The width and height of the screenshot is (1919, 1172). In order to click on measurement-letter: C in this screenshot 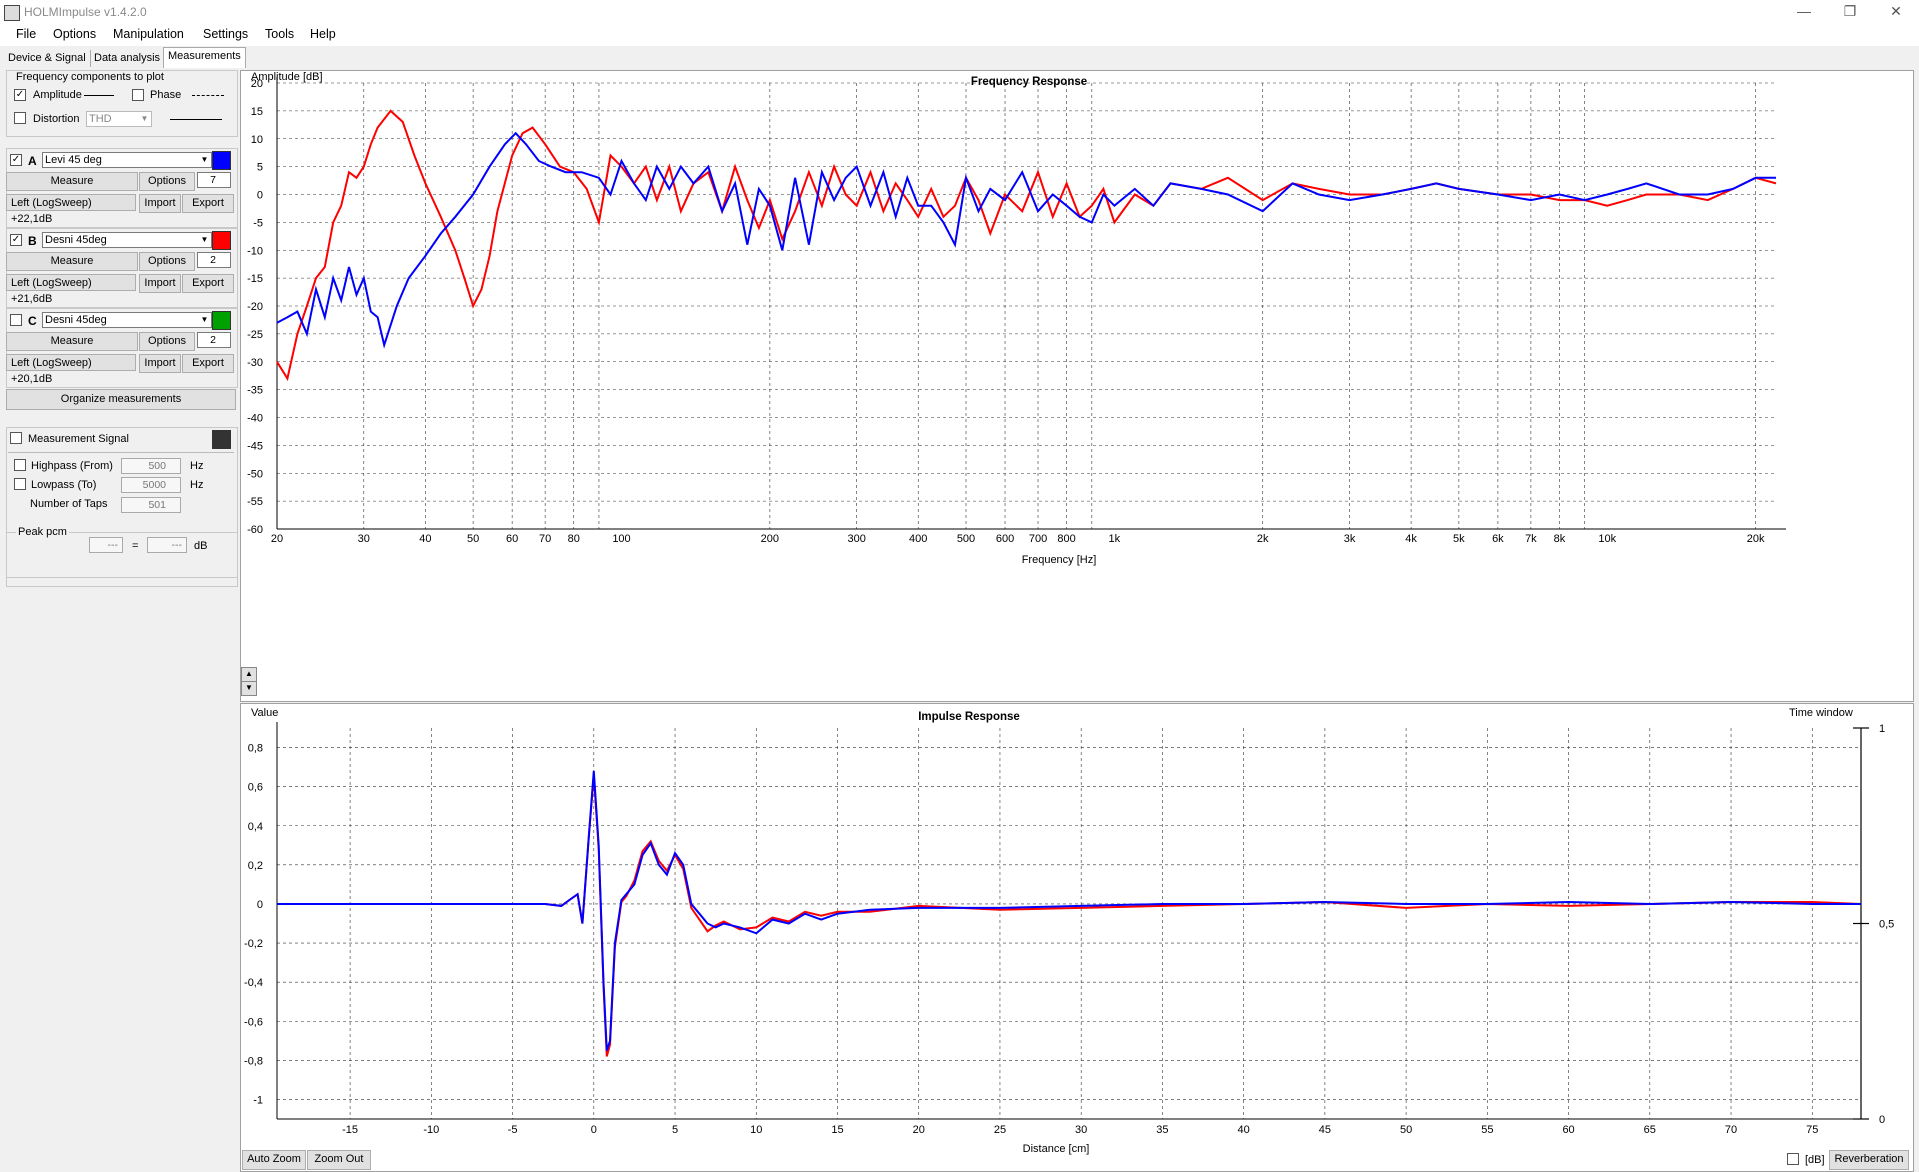, I will do `click(32, 321)`.